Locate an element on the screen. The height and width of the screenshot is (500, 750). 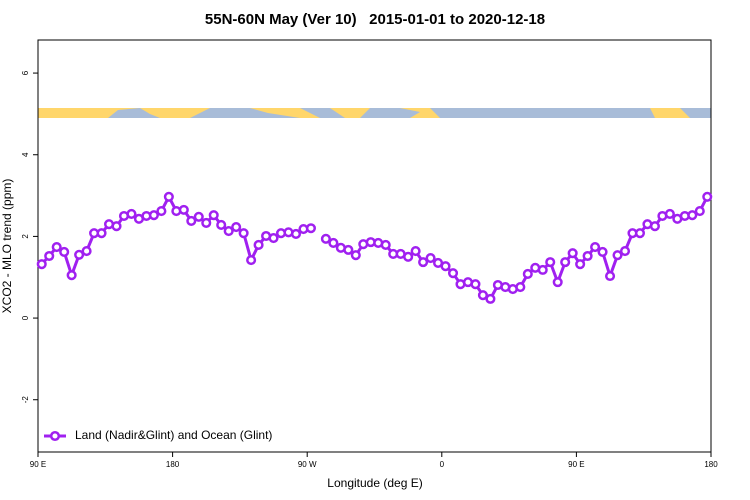
x-tick-label: 0 is located at coordinates (442, 464).